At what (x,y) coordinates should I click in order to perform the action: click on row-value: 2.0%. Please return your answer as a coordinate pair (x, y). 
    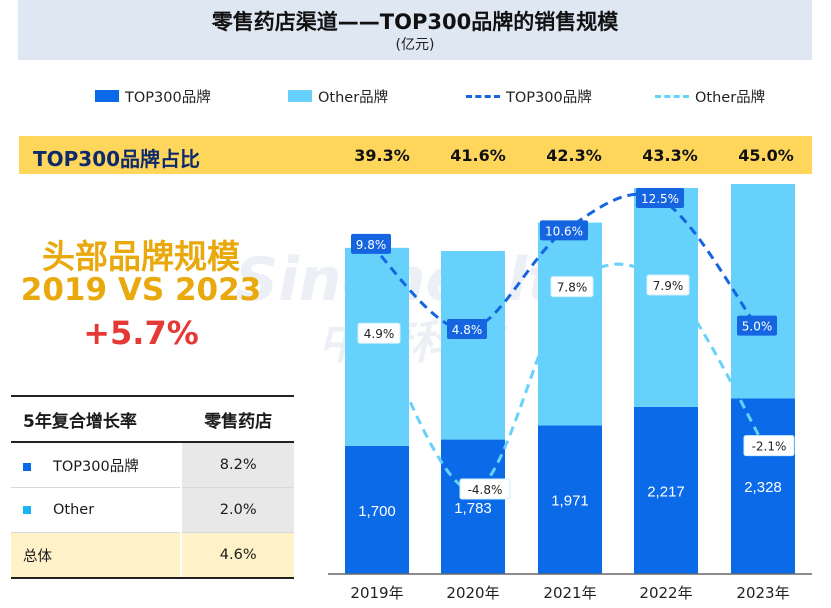
    Looking at the image, I should click on (237, 510).